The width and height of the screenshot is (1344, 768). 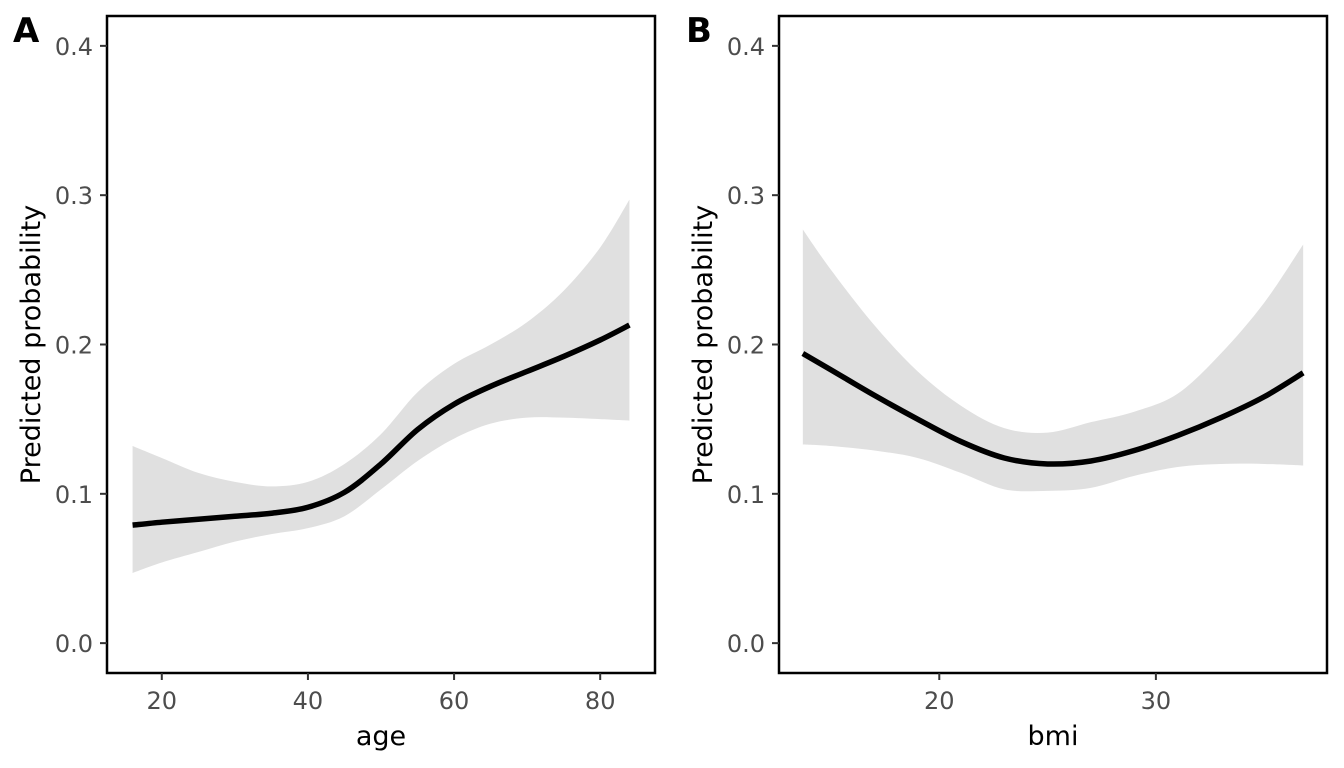 What do you see at coordinates (600, 701) in the screenshot?
I see `x-tick-label: 80` at bounding box center [600, 701].